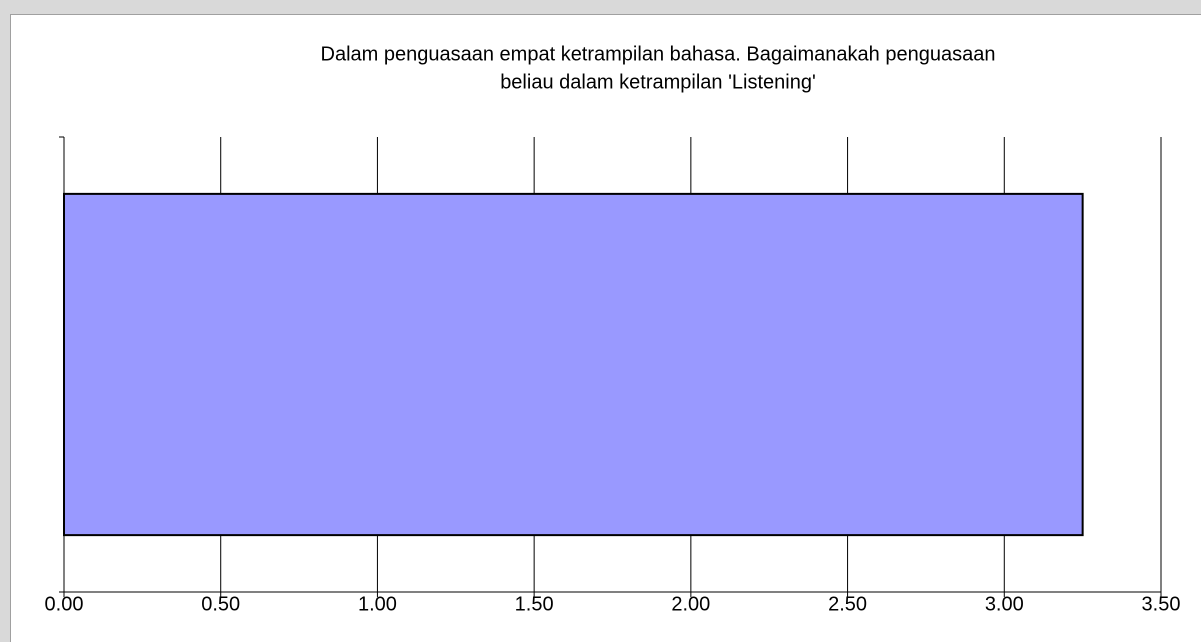  What do you see at coordinates (847, 604) in the screenshot?
I see `x-tick-label: 2.50` at bounding box center [847, 604].